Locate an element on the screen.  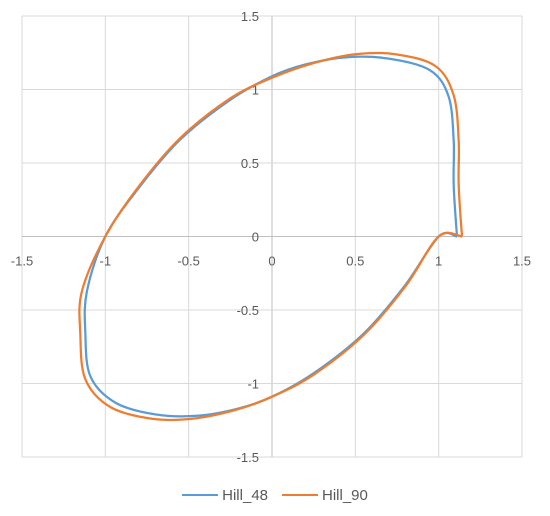
x-tick-label-0: -1.5 is located at coordinates (22, 261).